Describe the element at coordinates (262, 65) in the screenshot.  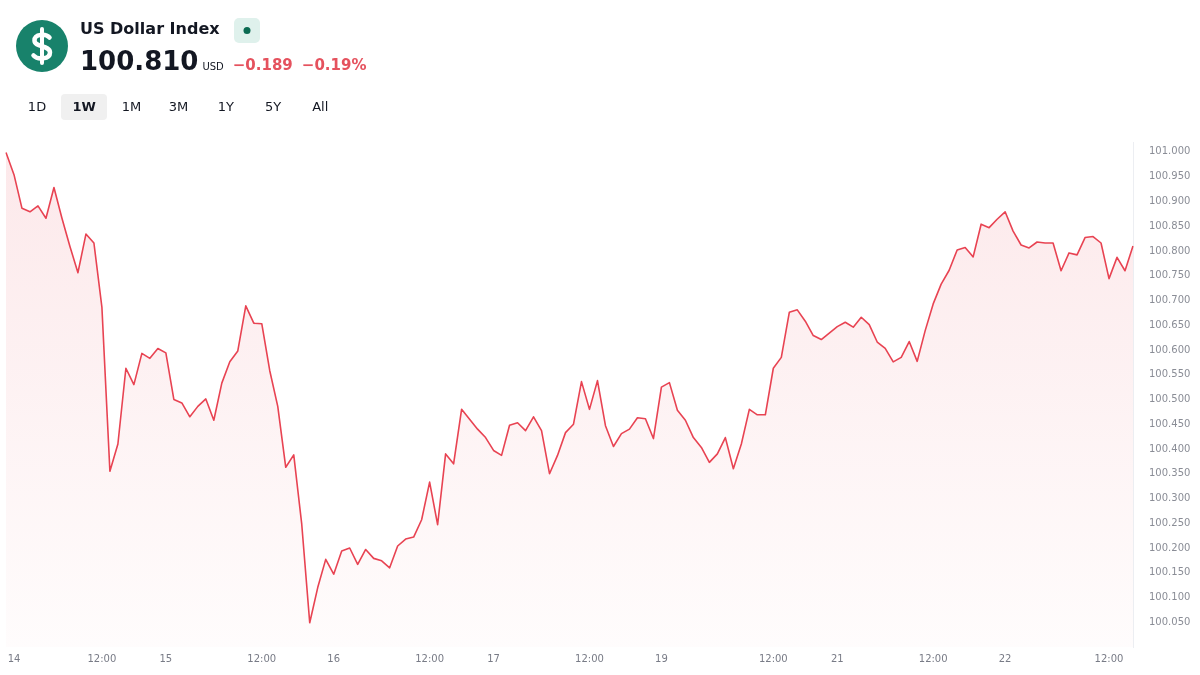
I see `text: −0.189` at that location.